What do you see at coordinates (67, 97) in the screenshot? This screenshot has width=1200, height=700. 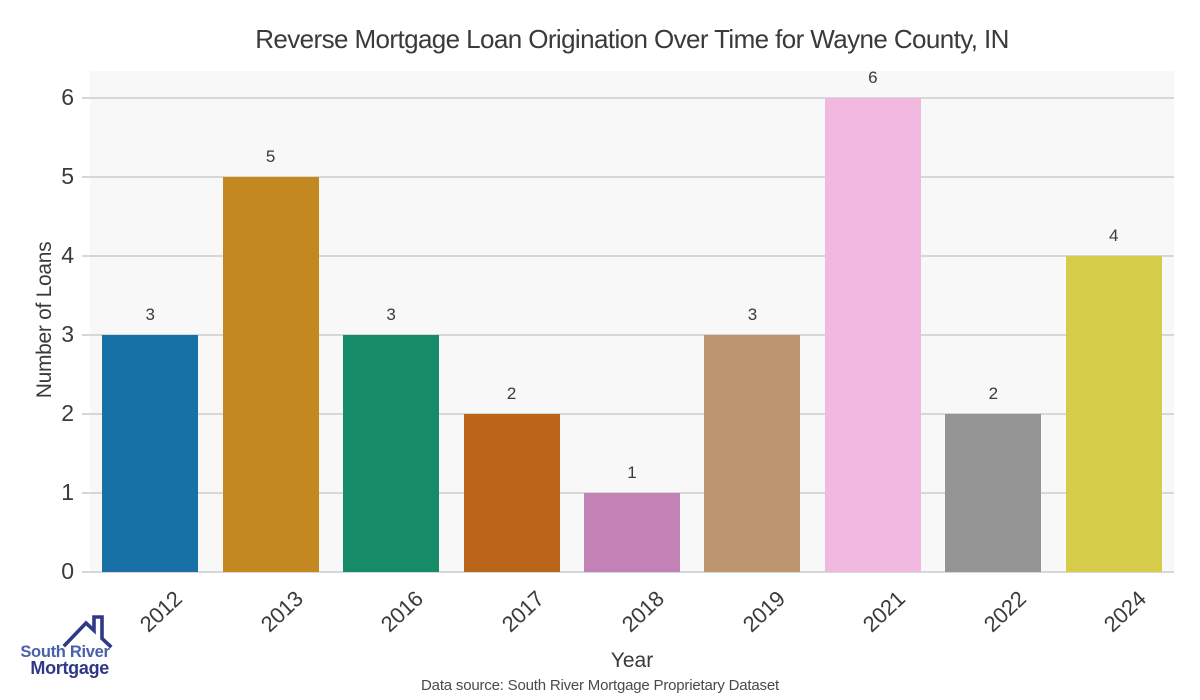 I see `y-tick-label-6: 6` at bounding box center [67, 97].